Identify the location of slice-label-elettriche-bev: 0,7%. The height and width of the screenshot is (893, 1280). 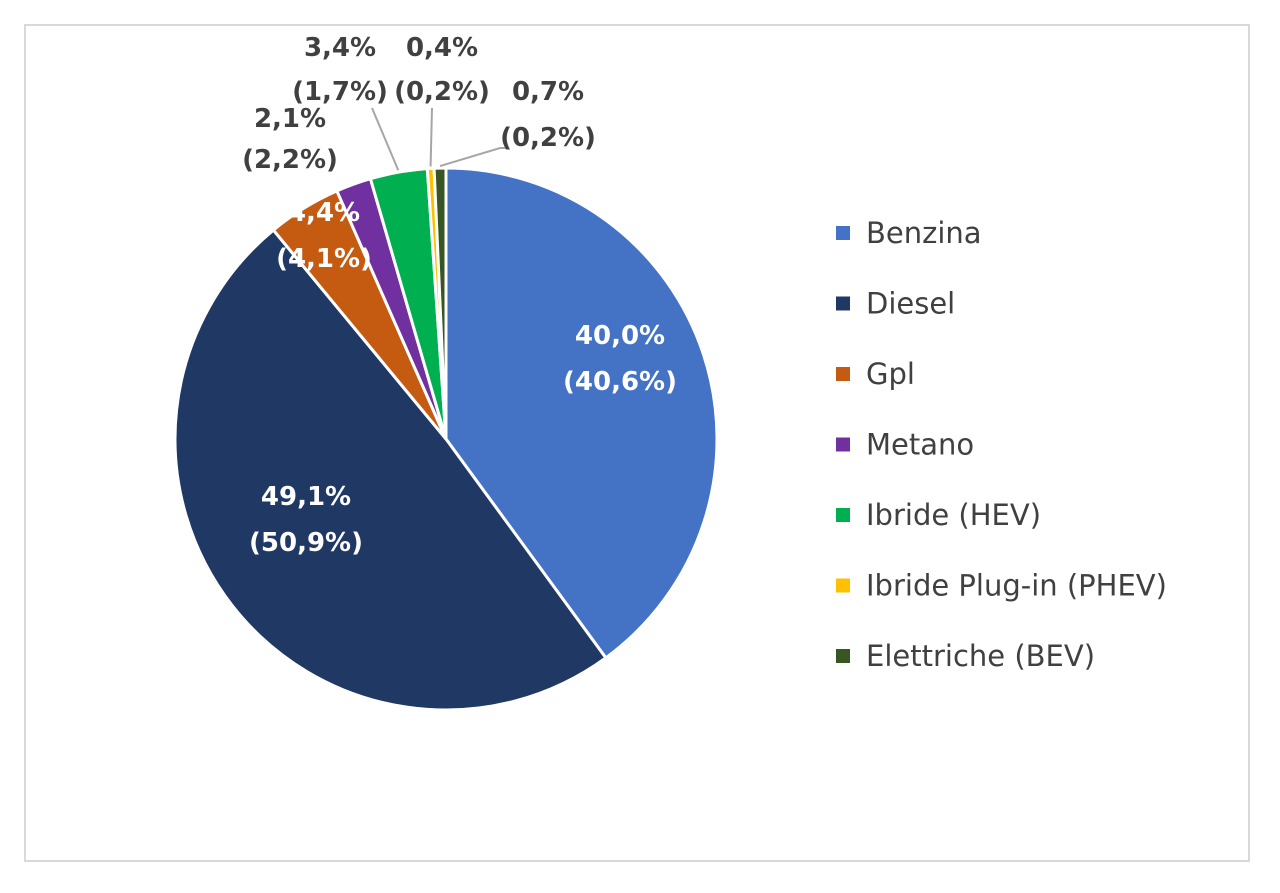
(548, 92).